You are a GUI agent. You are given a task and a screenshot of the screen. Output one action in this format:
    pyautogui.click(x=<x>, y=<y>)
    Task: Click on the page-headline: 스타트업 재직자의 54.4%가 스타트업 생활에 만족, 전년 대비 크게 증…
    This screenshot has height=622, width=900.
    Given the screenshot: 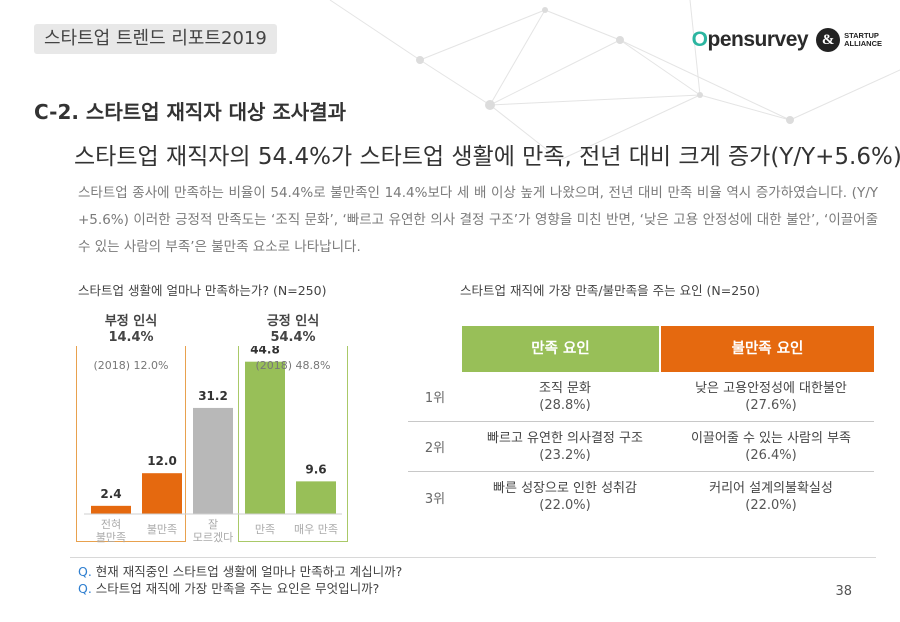 What is the action you would take?
    pyautogui.click(x=487, y=157)
    